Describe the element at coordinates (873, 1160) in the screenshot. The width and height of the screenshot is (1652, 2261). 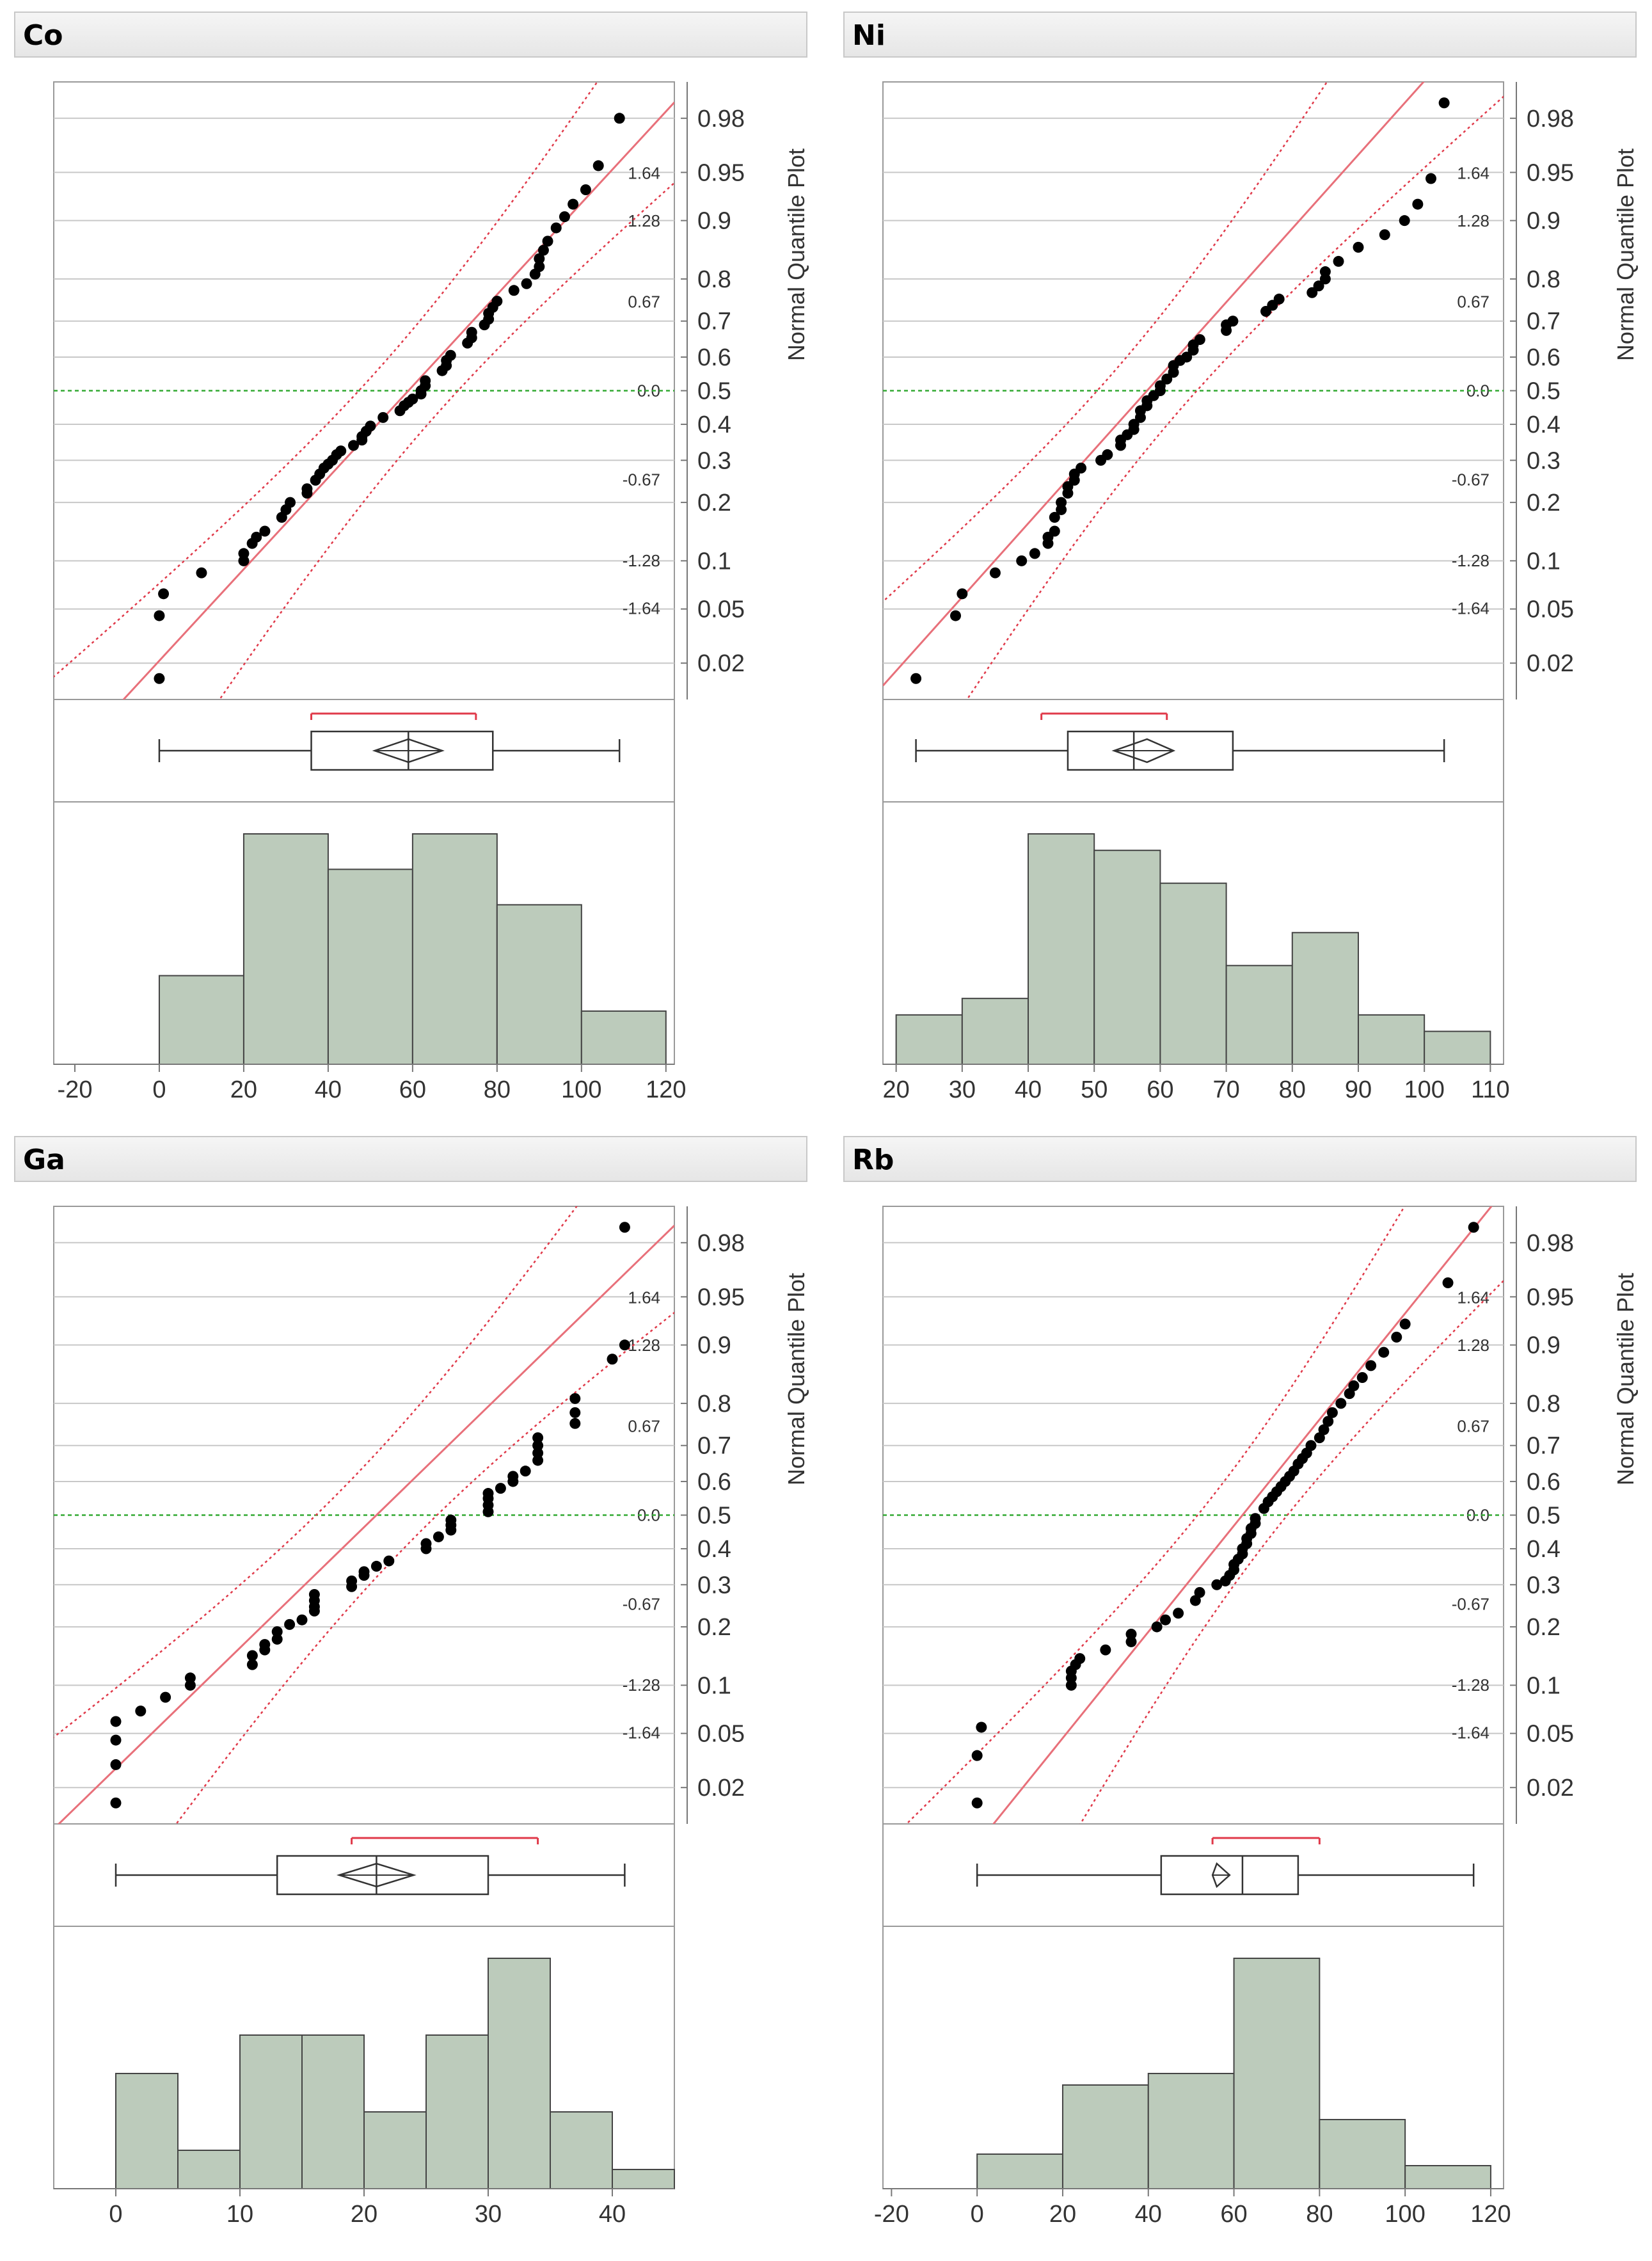
I see `panel-title: Rb` at that location.